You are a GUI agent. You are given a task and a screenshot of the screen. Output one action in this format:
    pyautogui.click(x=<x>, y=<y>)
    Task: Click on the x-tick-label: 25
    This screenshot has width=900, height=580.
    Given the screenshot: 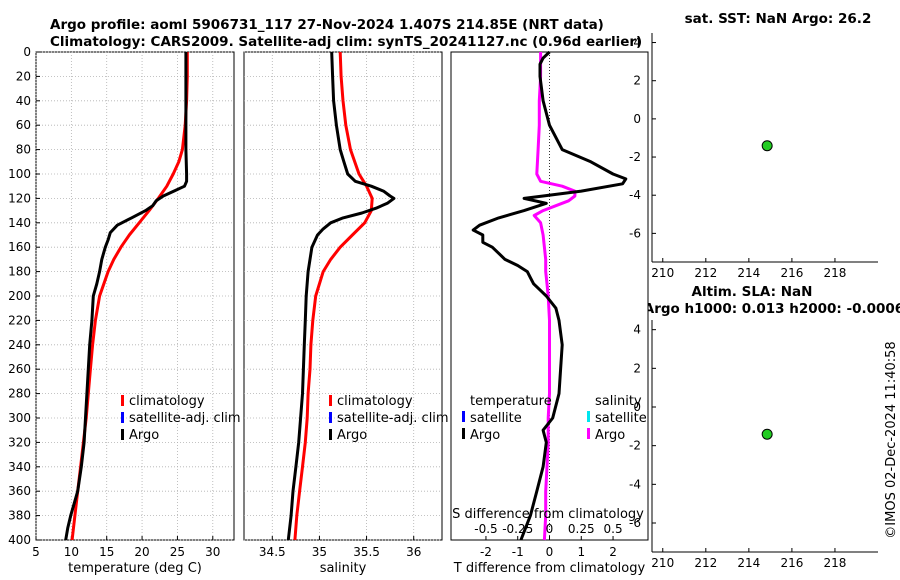 What is the action you would take?
    pyautogui.click(x=177, y=552)
    